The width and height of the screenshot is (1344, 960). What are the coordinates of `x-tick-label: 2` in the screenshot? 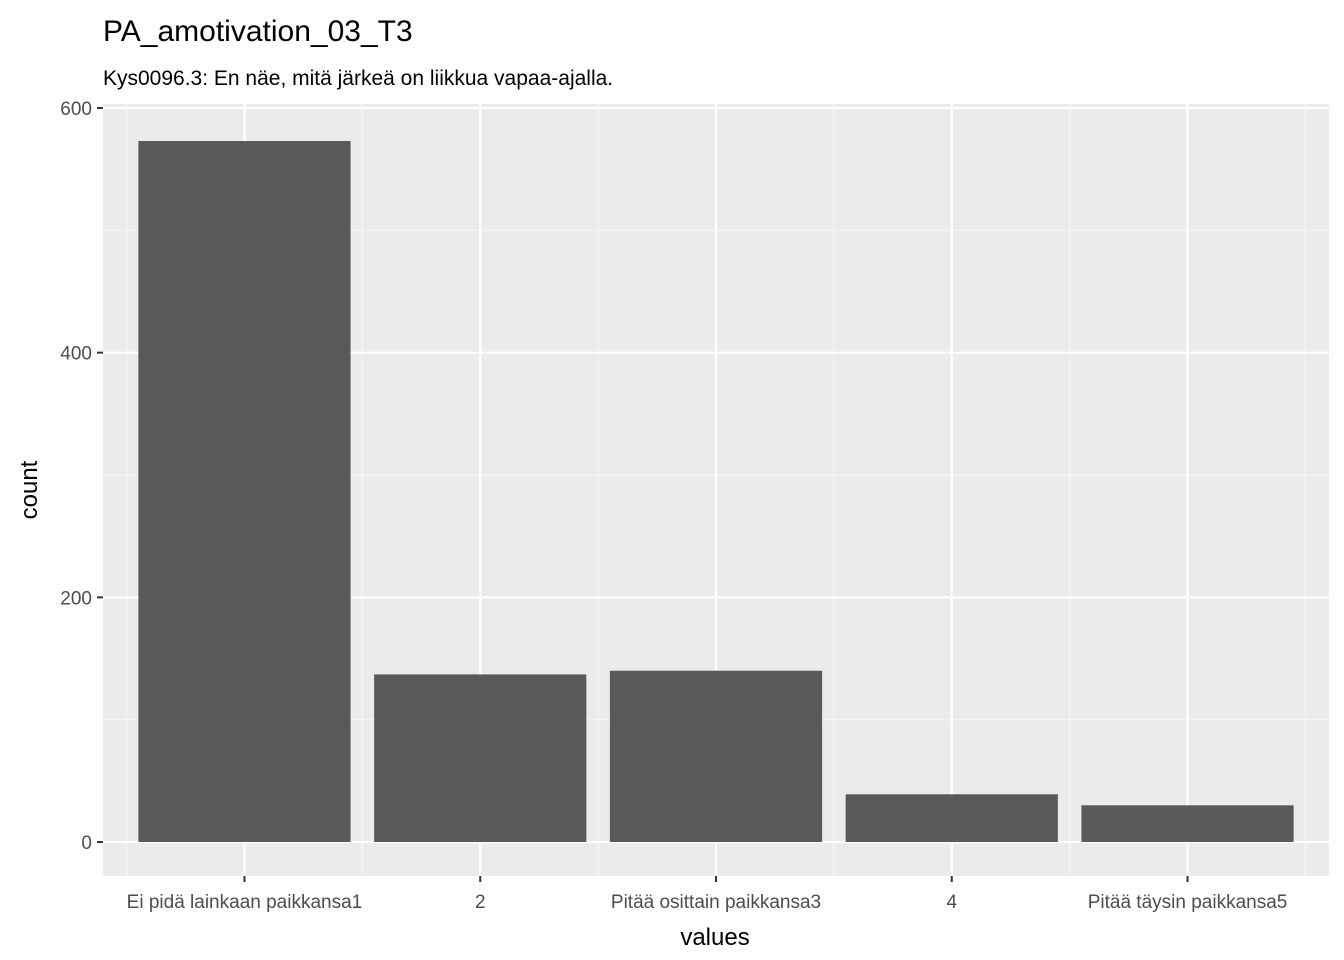 It's located at (480, 902).